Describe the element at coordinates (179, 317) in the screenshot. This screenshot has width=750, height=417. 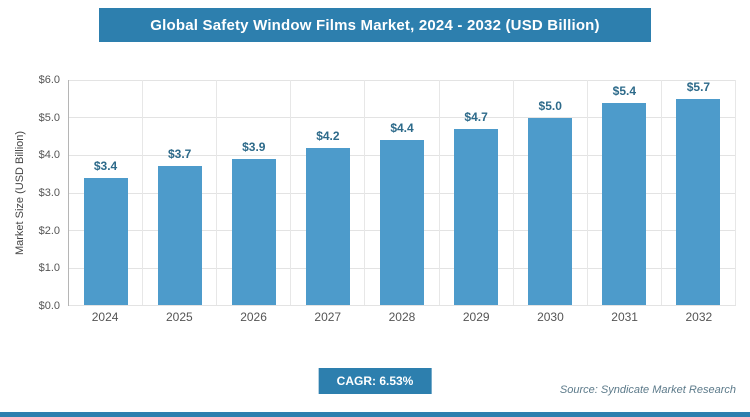
I see `x-tick-label: 2025` at that location.